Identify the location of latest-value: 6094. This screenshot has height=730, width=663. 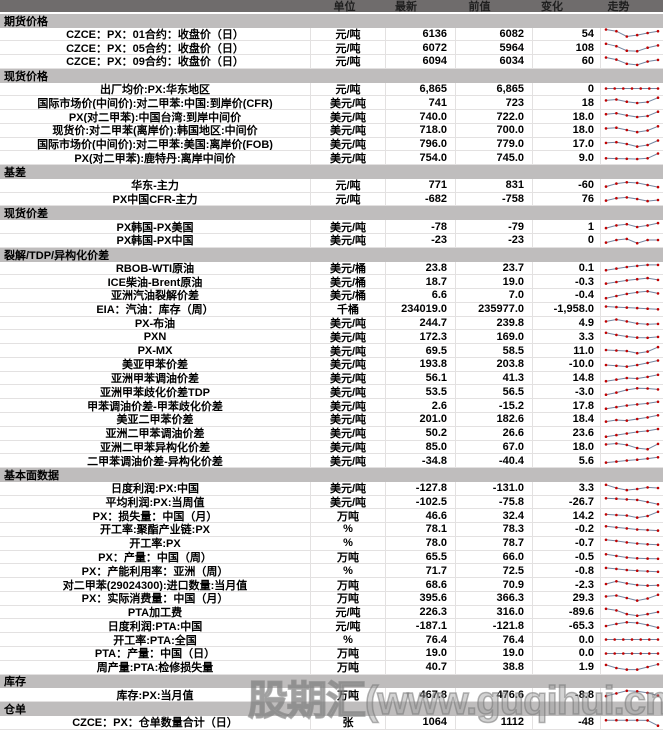
(420, 61).